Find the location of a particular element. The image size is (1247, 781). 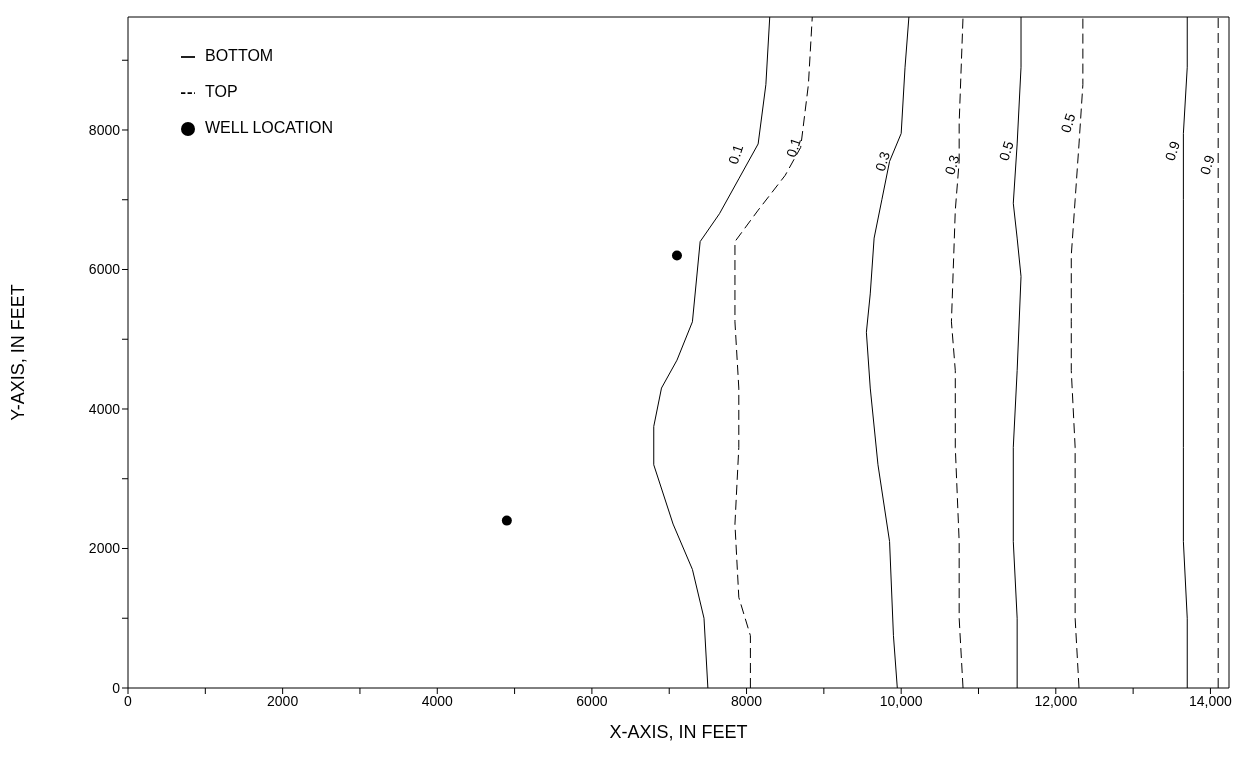

x-tick-label: 2000 is located at coordinates (283, 700).